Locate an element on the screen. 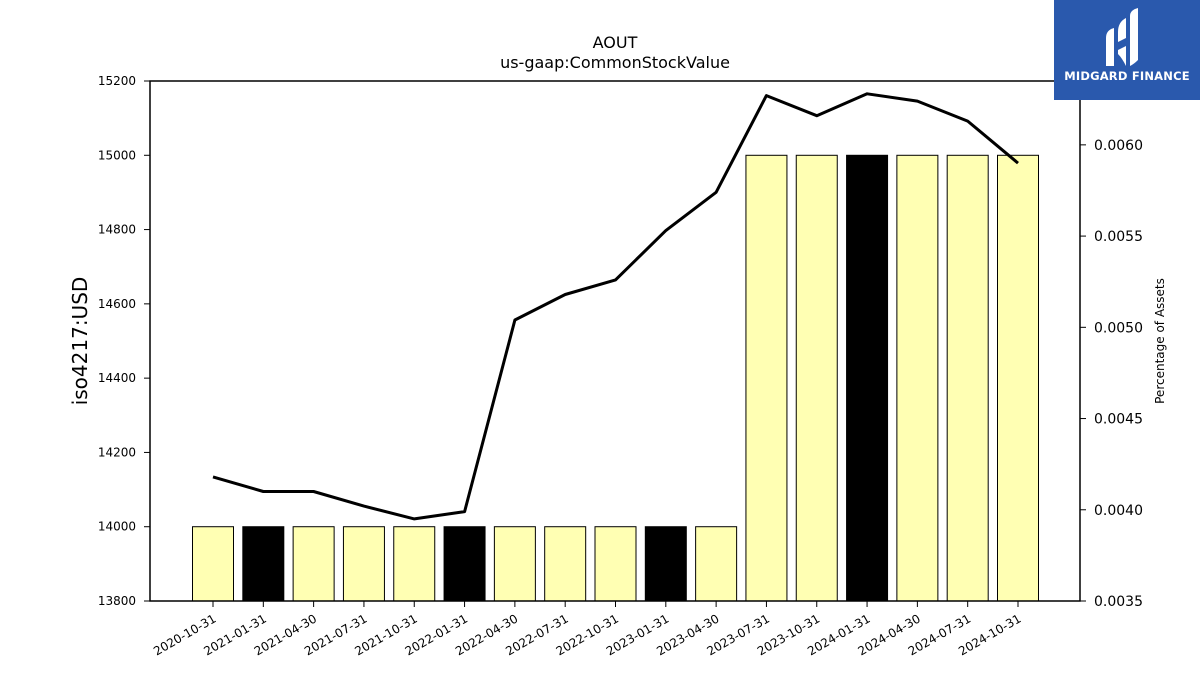 Image resolution: width=1200 pixels, height=675 pixels. y-tick-label: 14000 is located at coordinates (117, 527).